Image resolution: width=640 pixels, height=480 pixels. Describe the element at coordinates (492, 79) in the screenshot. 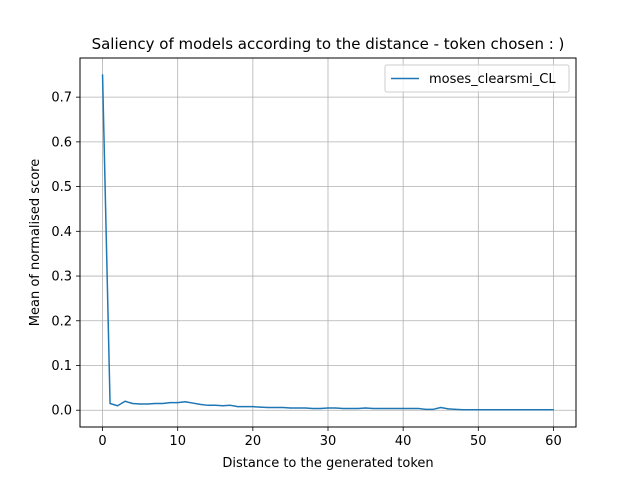

I see `legend-label: moses_clearsmi_CL` at that location.